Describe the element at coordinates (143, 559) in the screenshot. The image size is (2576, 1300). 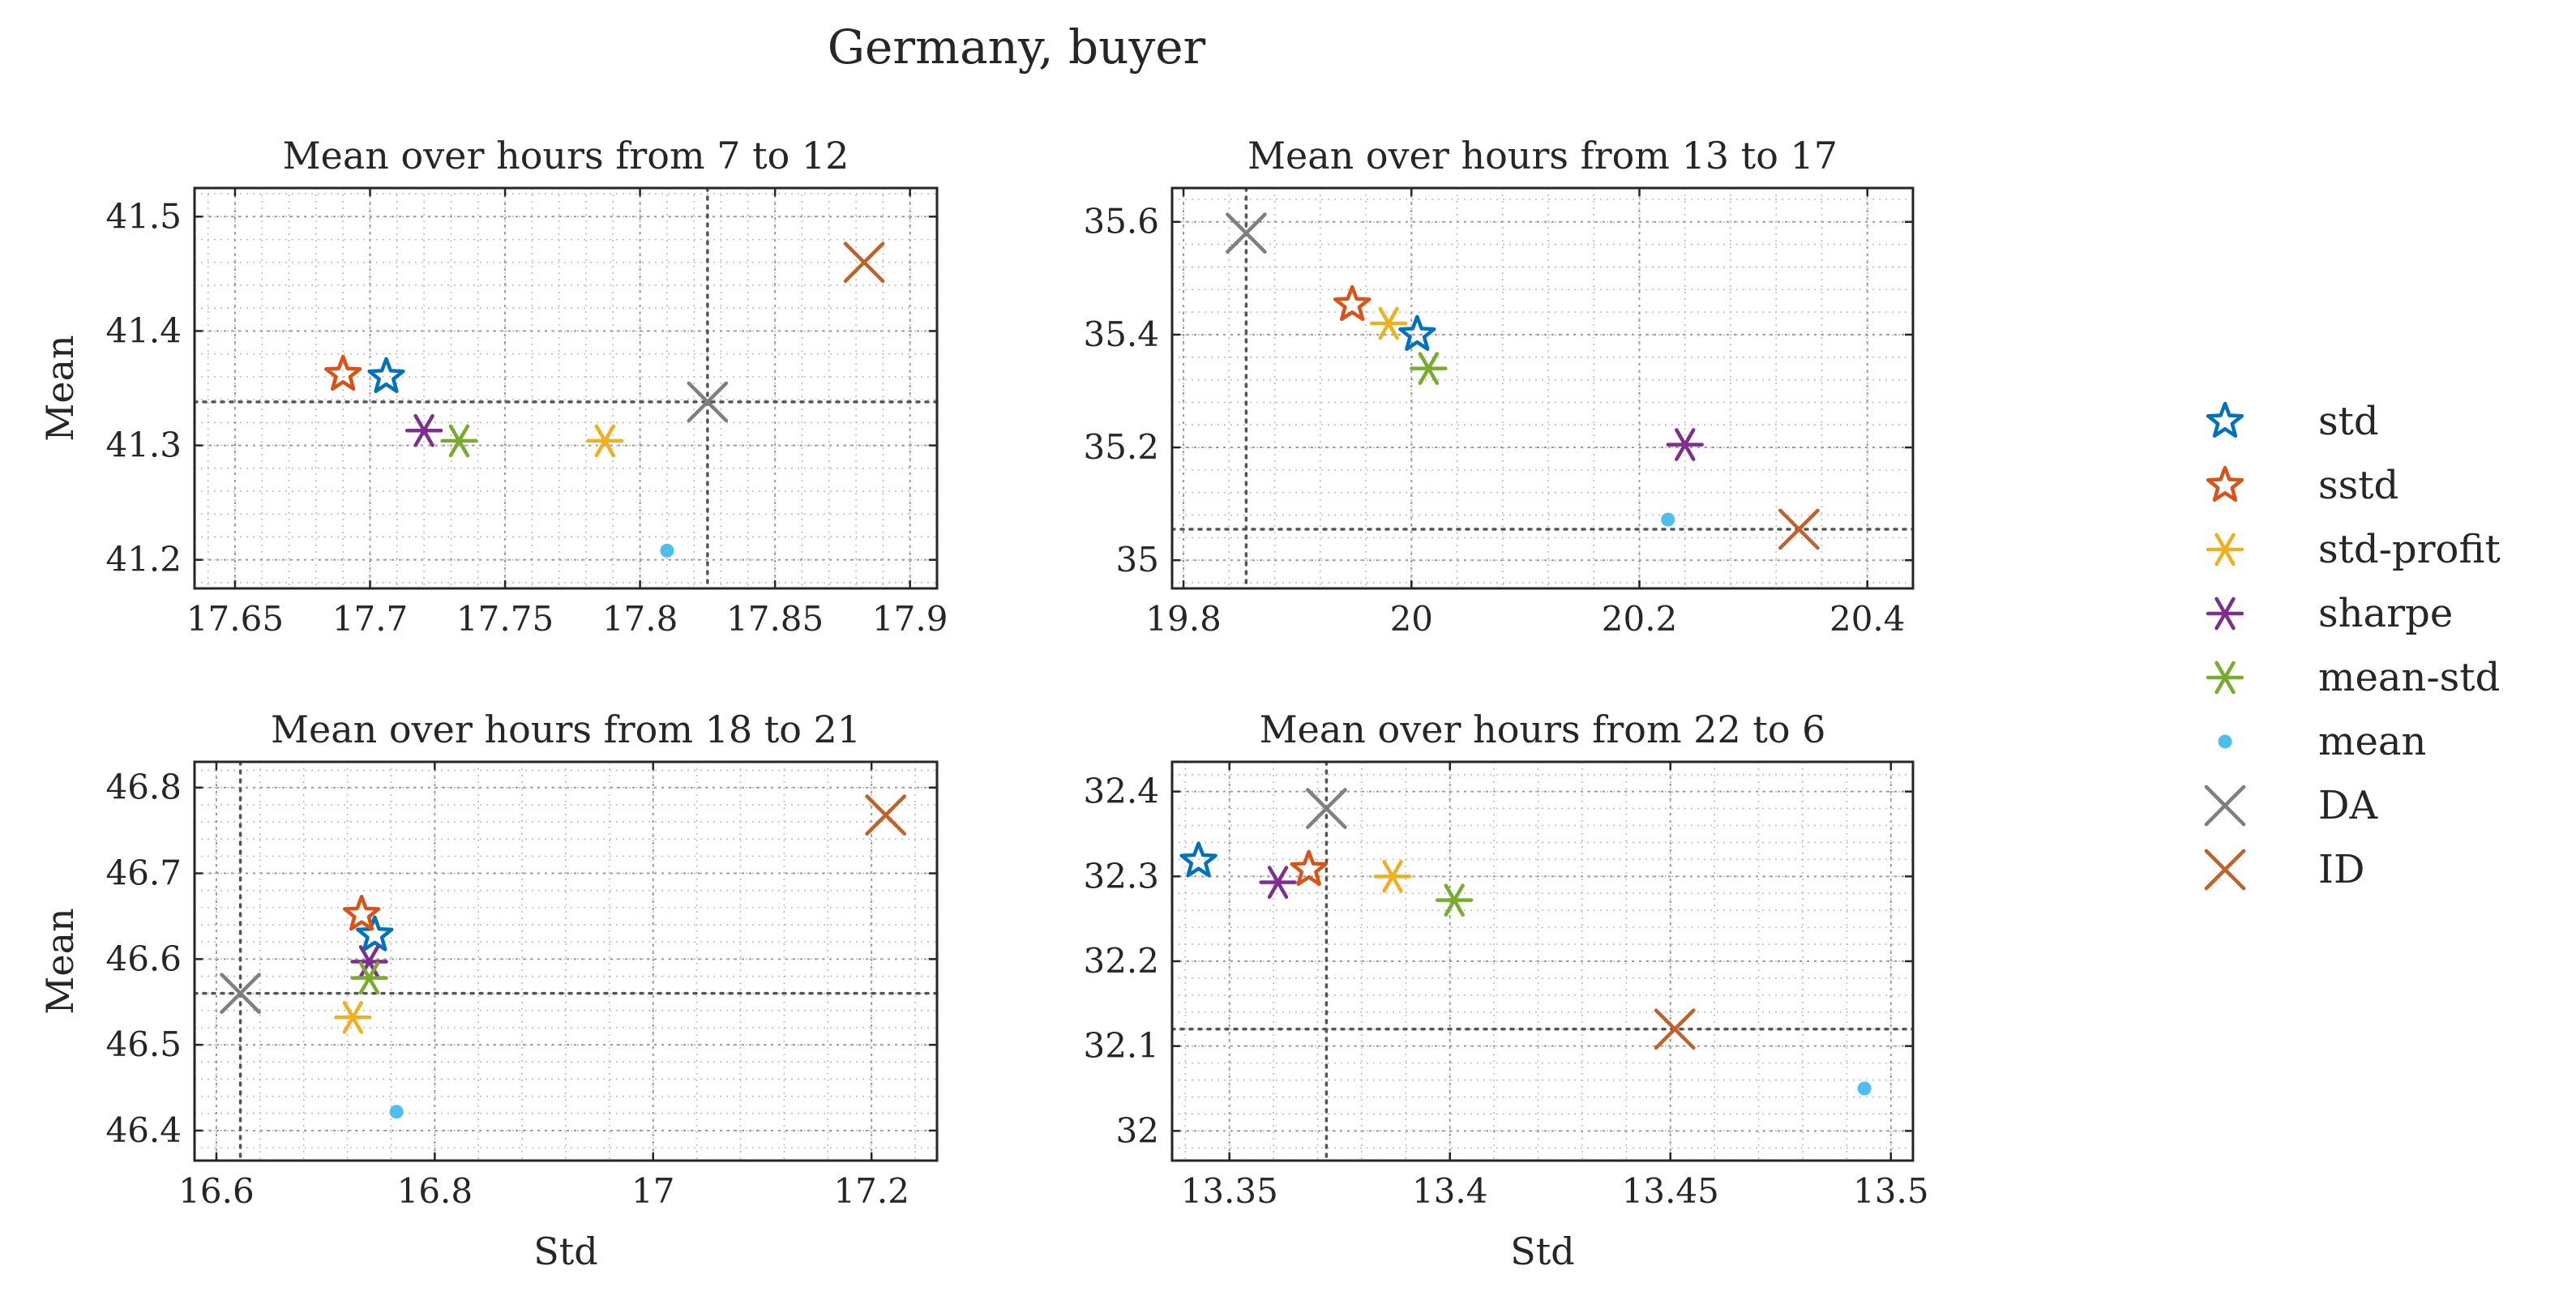
I see `y-tick-label: 41.2` at that location.